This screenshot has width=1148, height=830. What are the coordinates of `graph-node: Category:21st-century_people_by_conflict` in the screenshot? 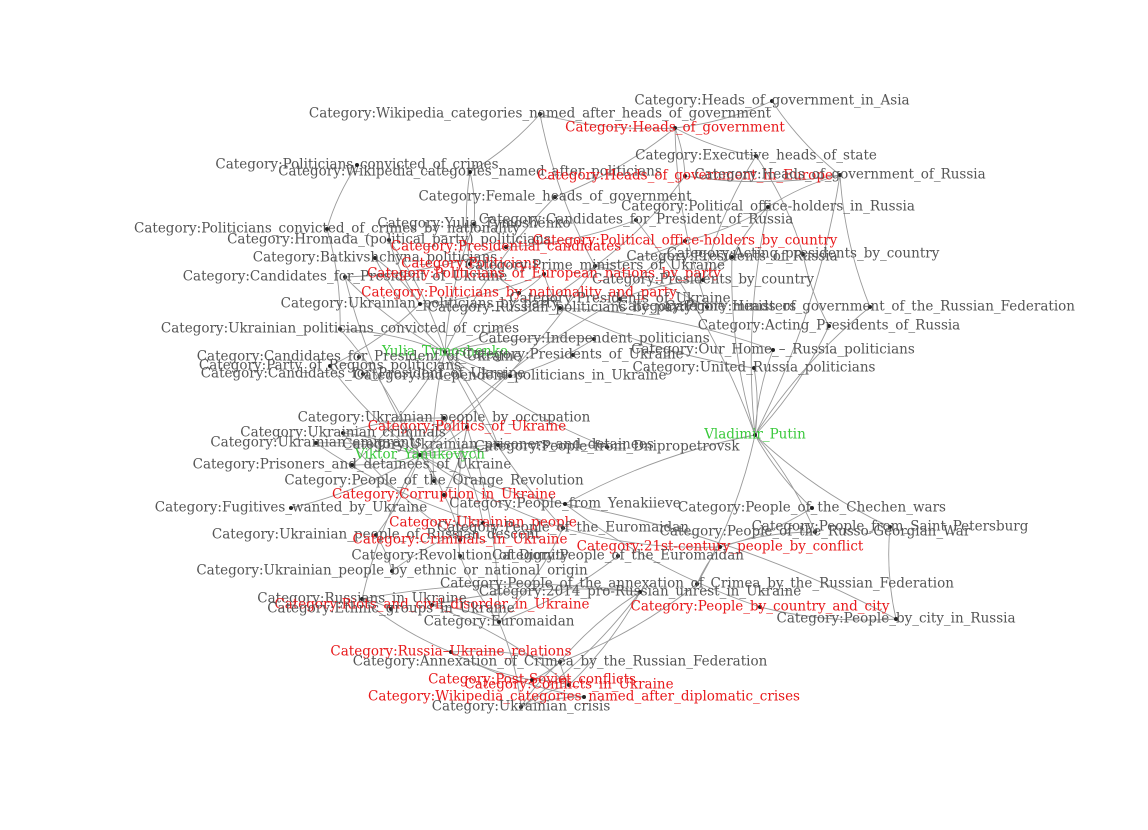 It's located at (720, 547).